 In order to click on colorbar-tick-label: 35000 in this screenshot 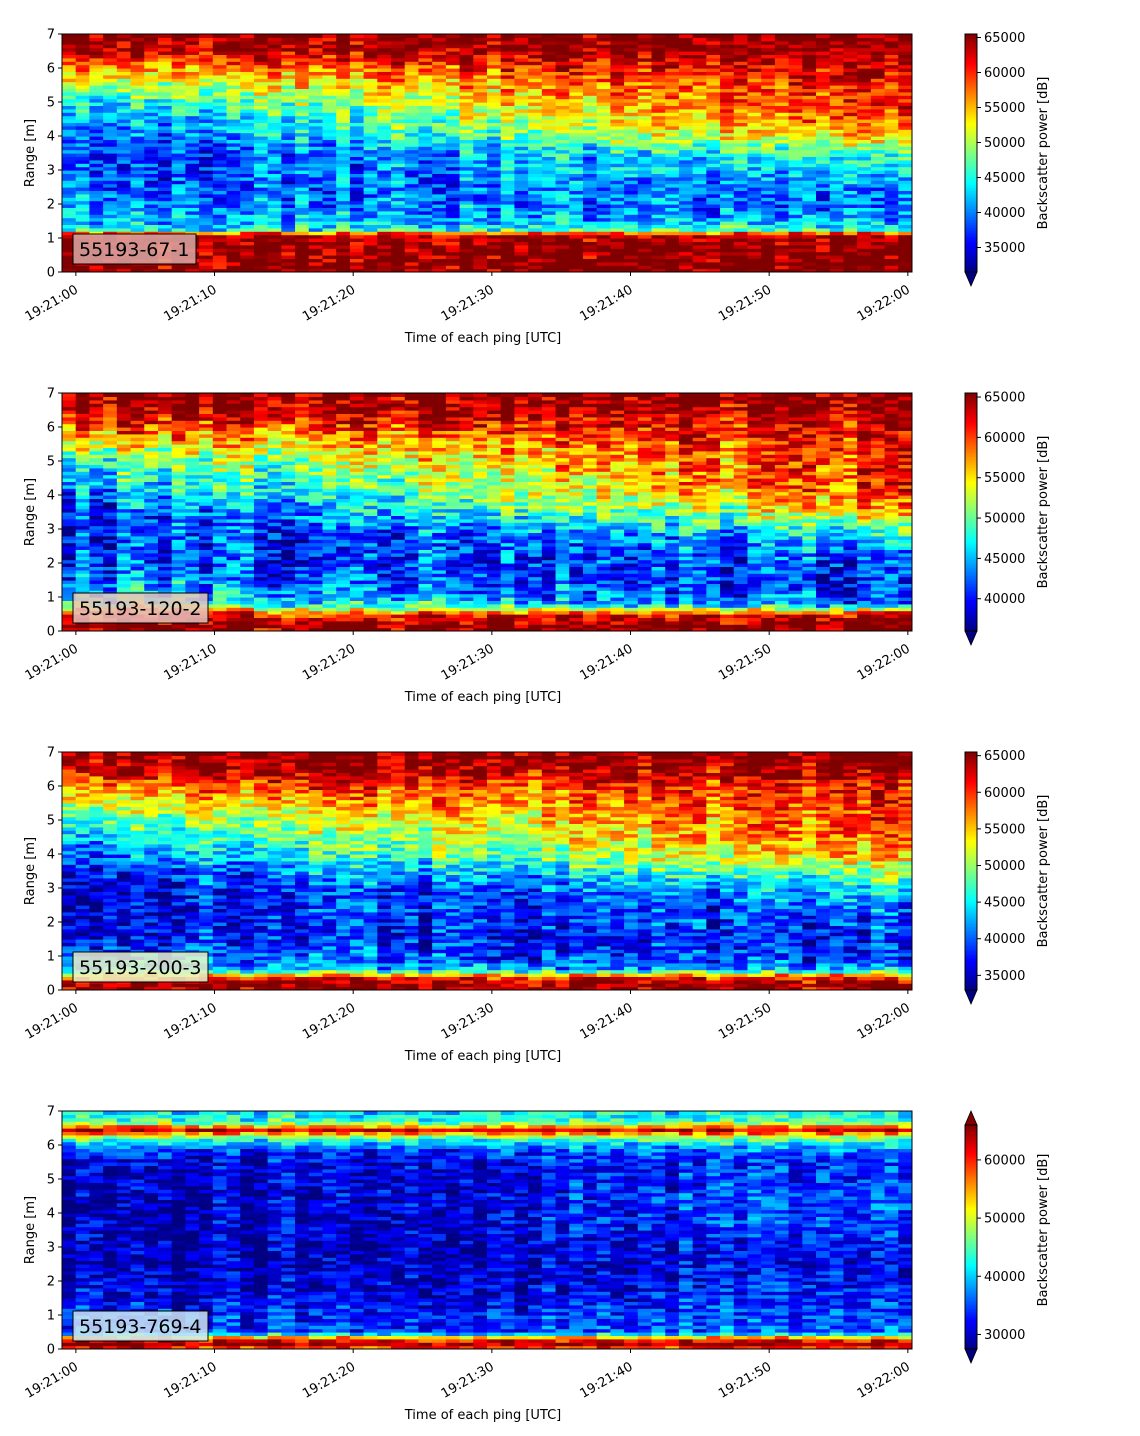, I will do `click(1004, 248)`.